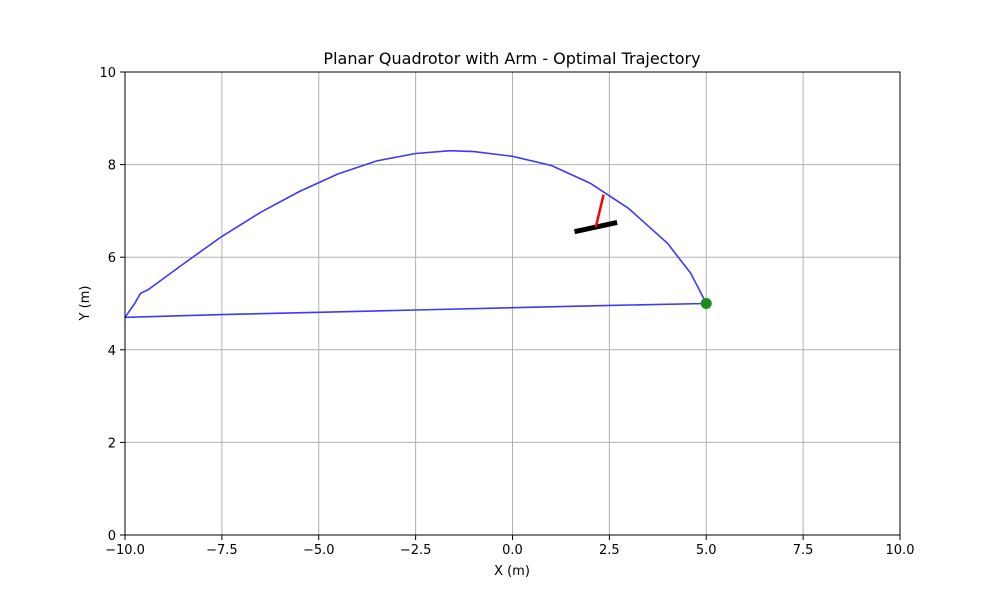  Describe the element at coordinates (112, 166) in the screenshot. I see `y-tick-label: 8` at that location.